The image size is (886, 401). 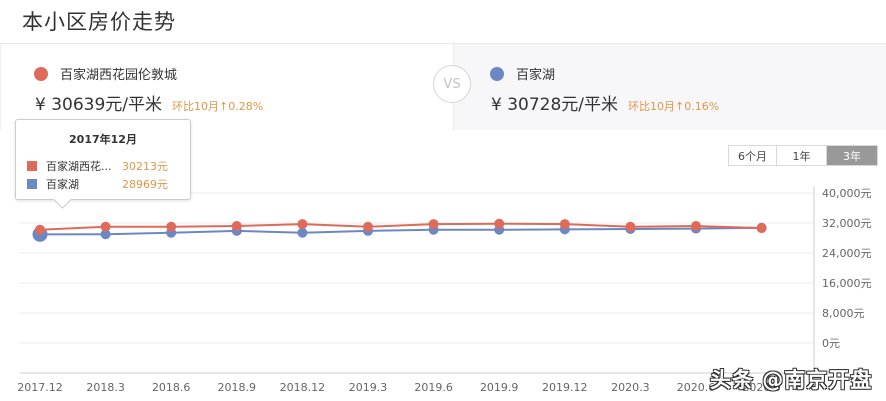 What do you see at coordinates (696, 387) in the screenshot?
I see `x-tick-label: 2020.6` at bounding box center [696, 387].